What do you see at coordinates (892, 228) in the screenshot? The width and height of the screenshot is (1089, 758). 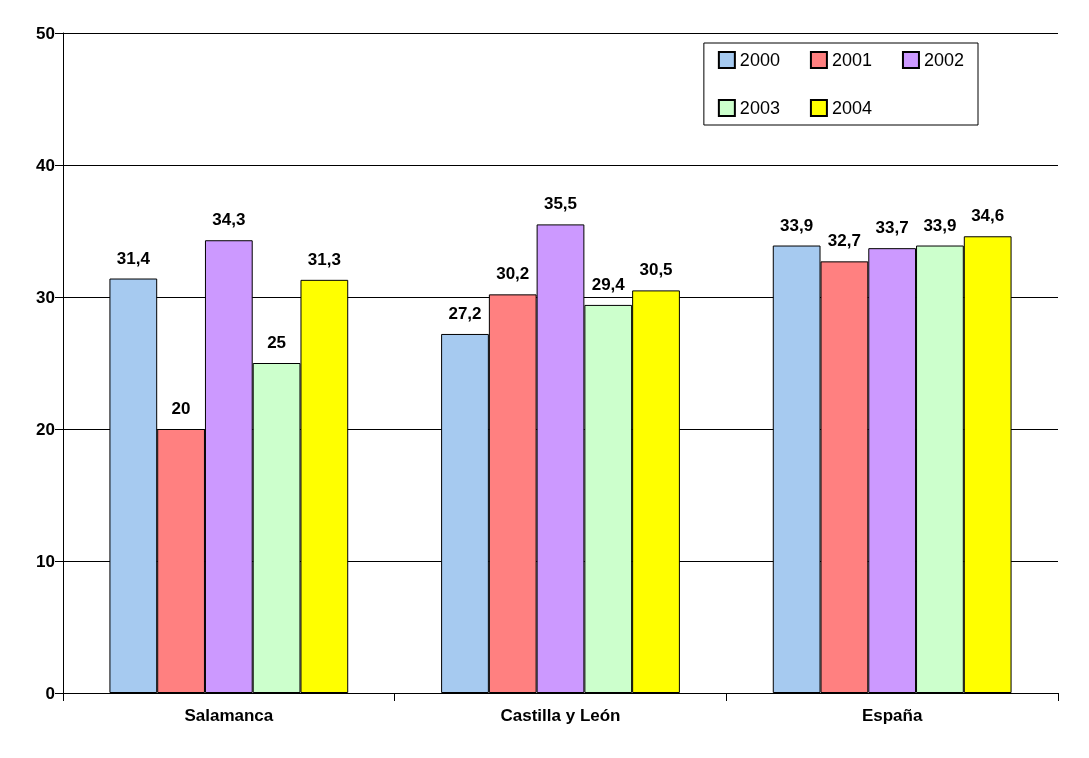 I see `data-label: 33,7` at bounding box center [892, 228].